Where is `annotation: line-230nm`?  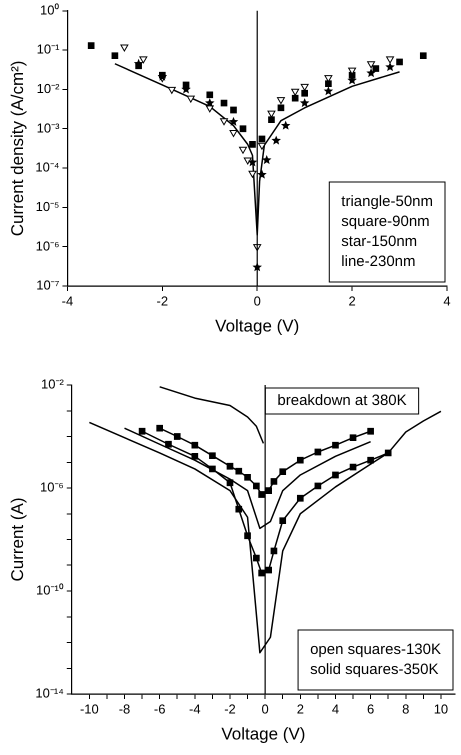
annotation: line-230nm is located at coordinates (378, 261).